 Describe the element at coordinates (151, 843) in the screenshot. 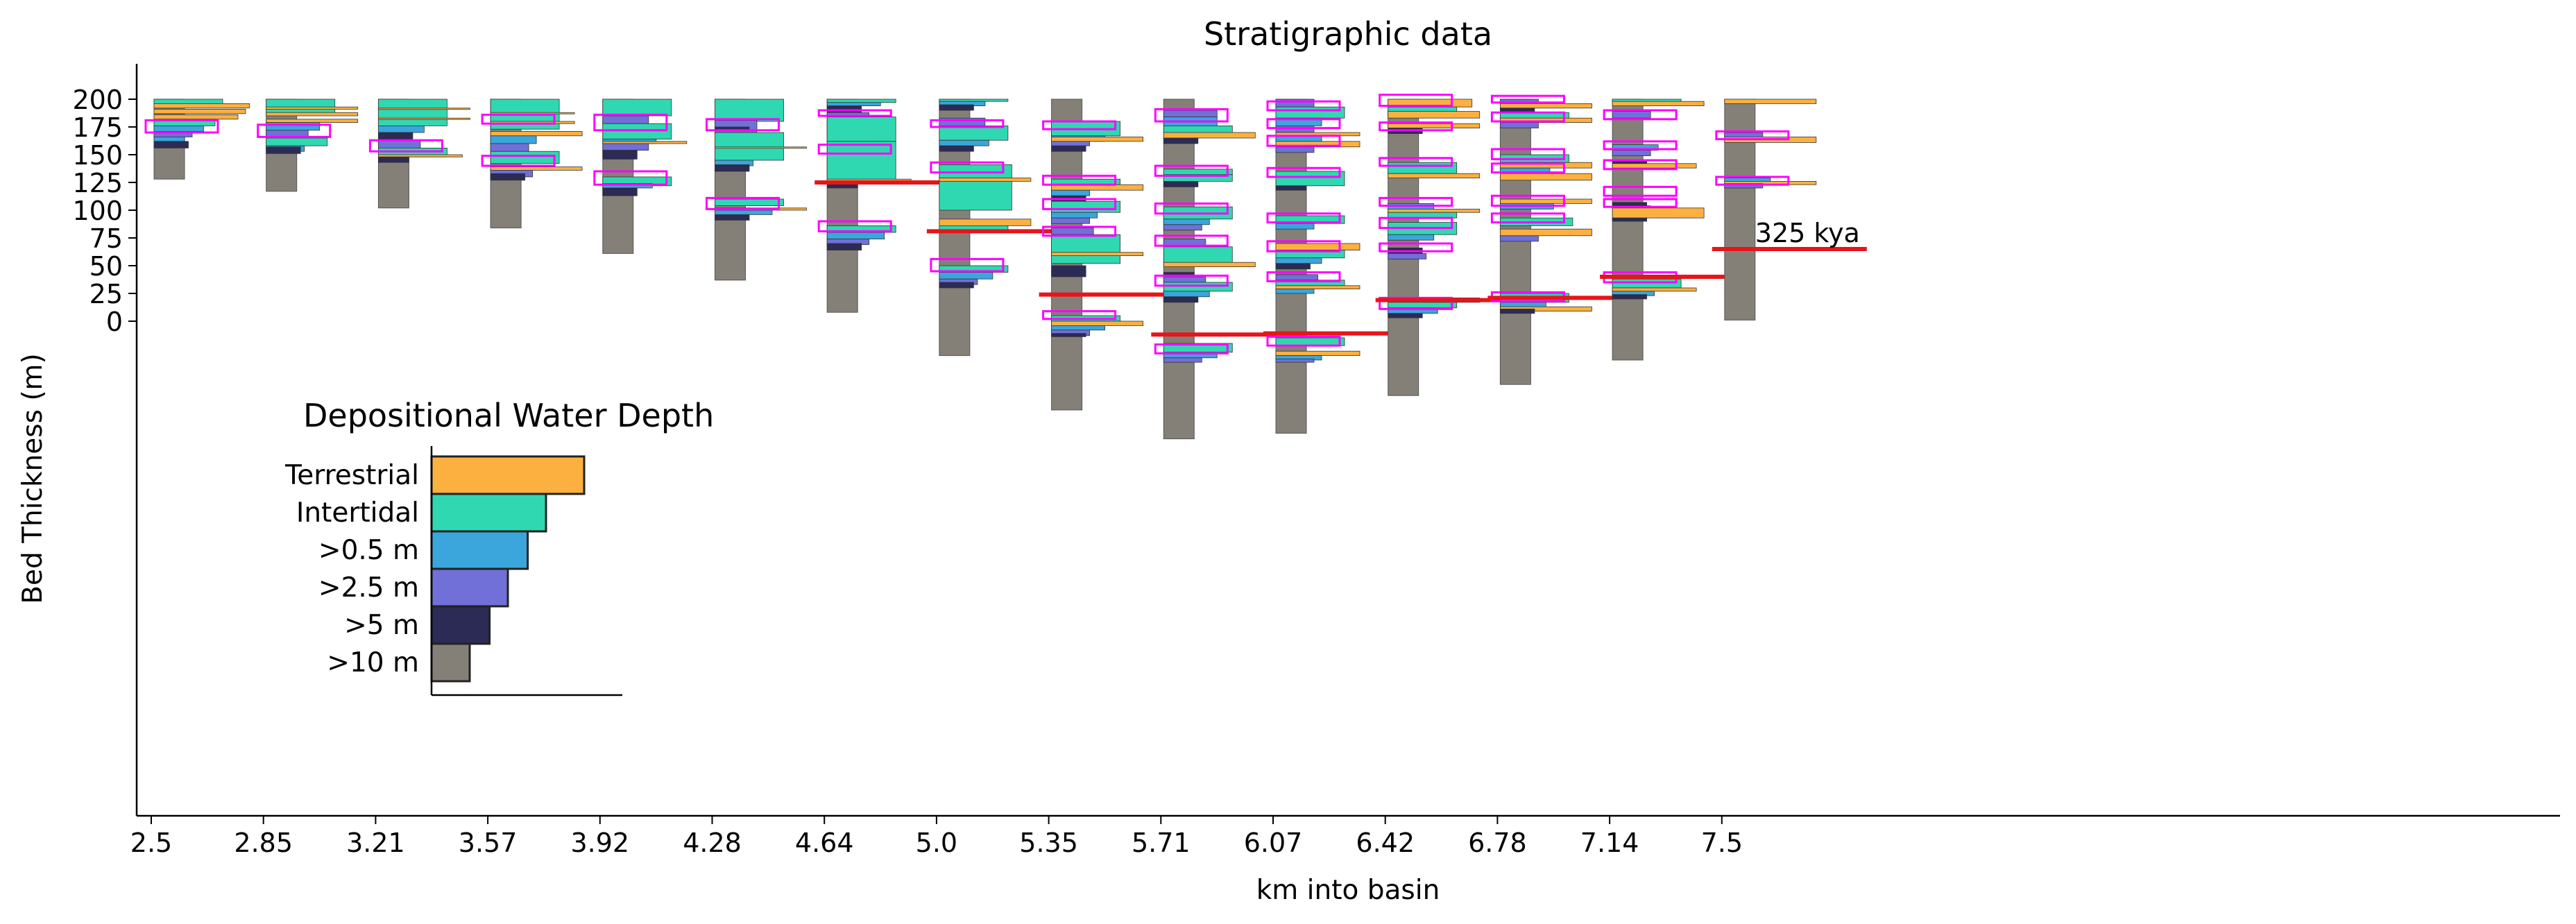

I see `x-tick-label: 2.5` at that location.